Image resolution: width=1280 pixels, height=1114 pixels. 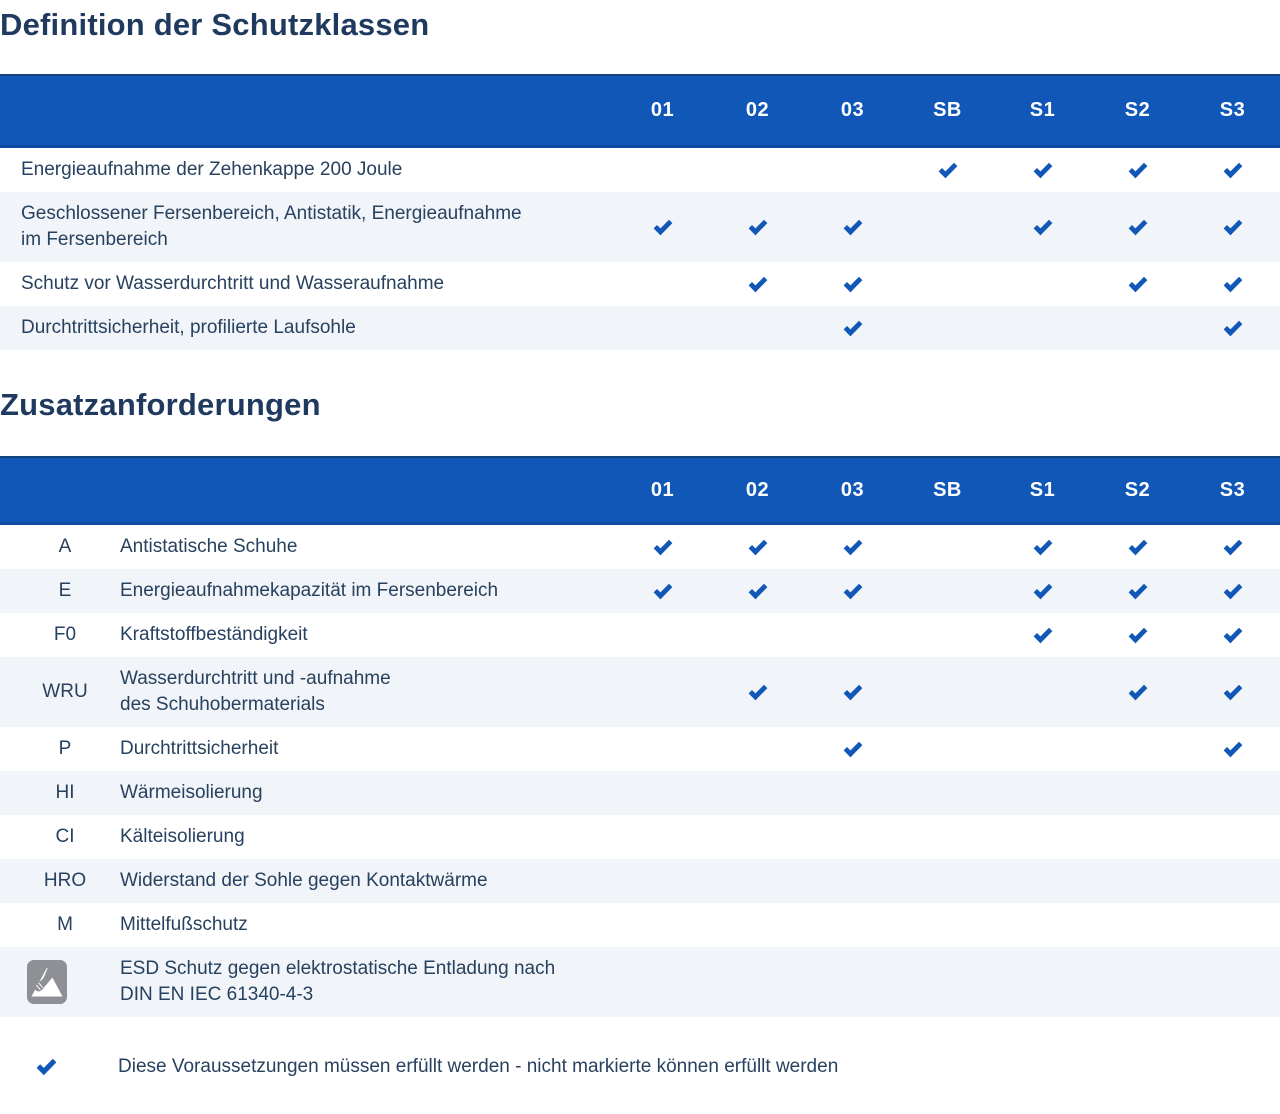 What do you see at coordinates (662, 110) in the screenshot?
I see `column-header-01: 01` at bounding box center [662, 110].